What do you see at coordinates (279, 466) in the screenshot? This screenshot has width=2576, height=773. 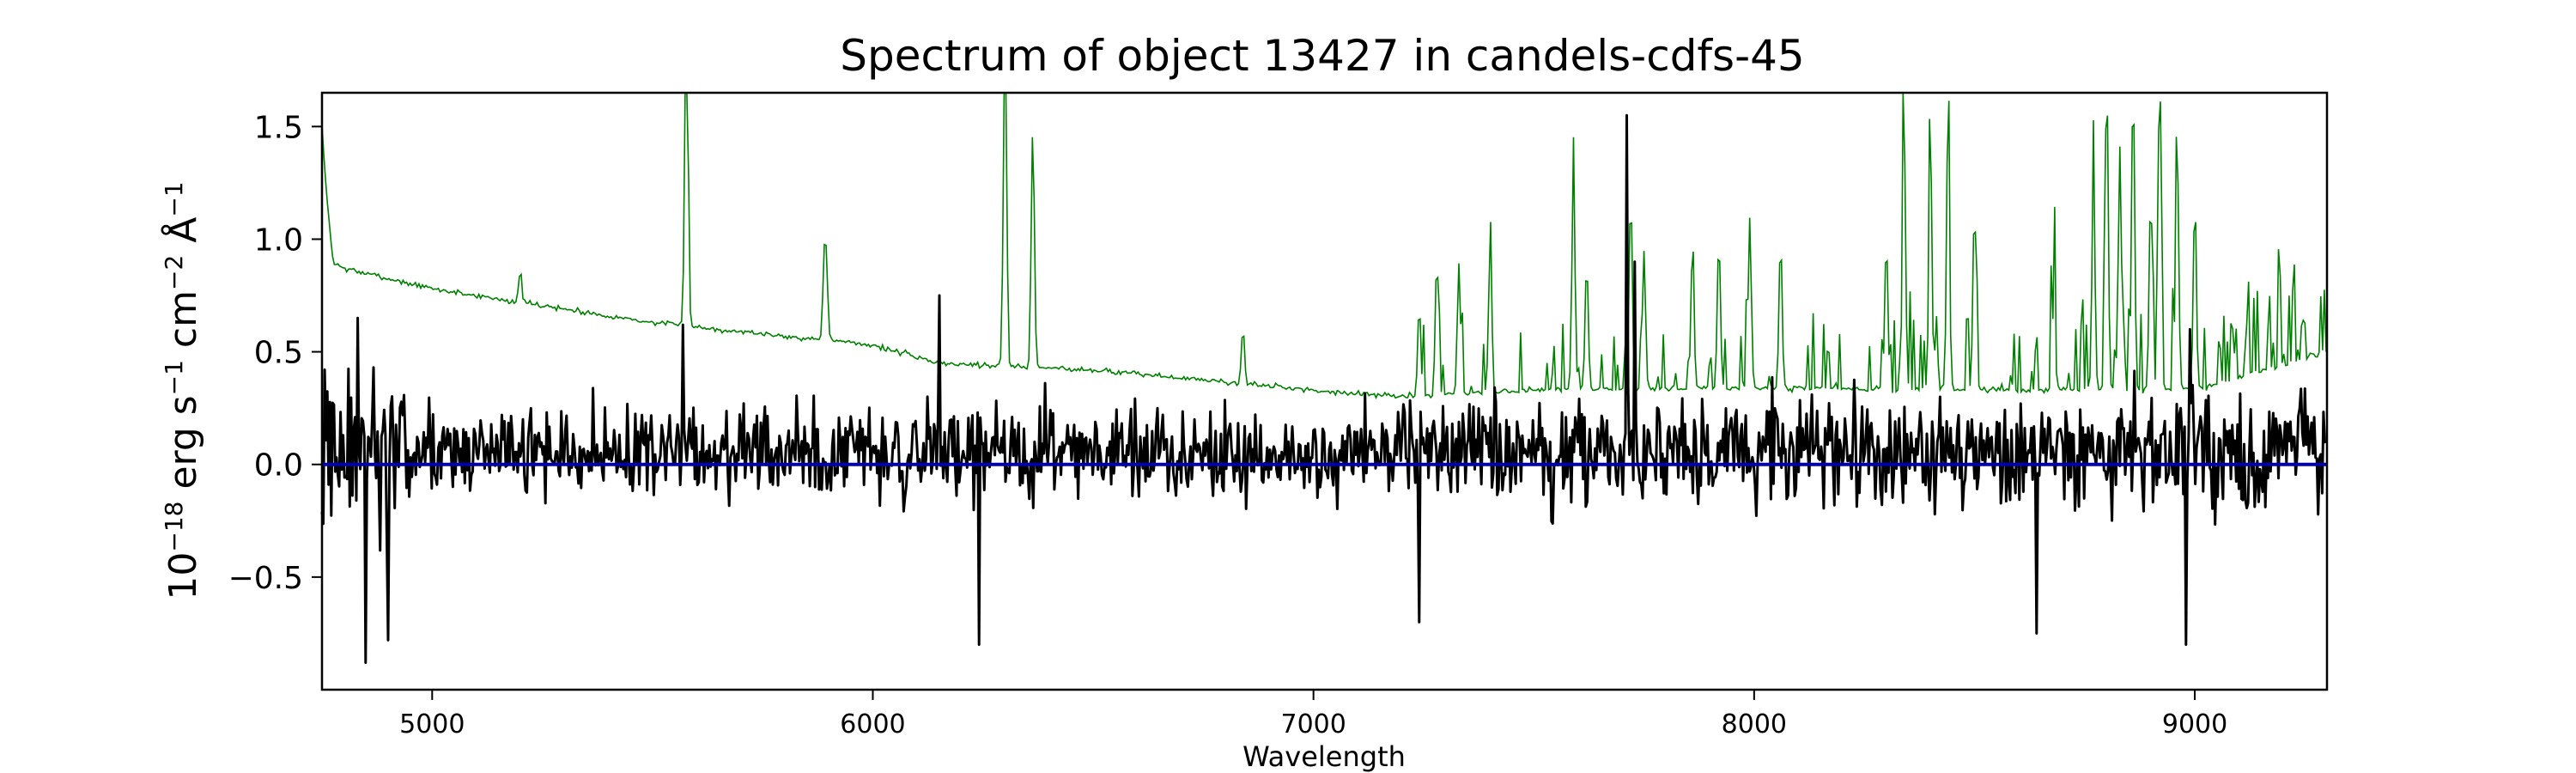 I see `y-tick-label: 0.0` at bounding box center [279, 466].